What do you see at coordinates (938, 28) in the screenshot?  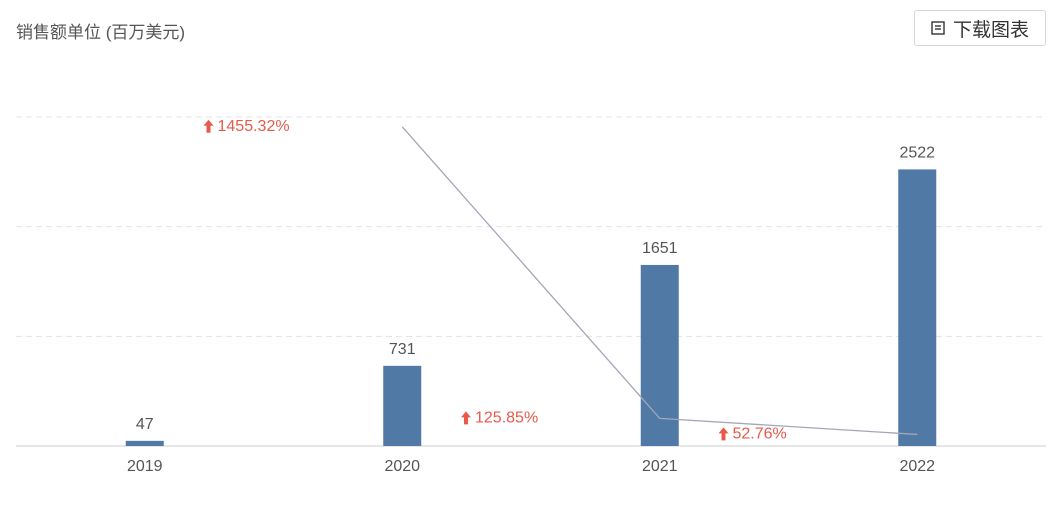 I see `download-icon` at bounding box center [938, 28].